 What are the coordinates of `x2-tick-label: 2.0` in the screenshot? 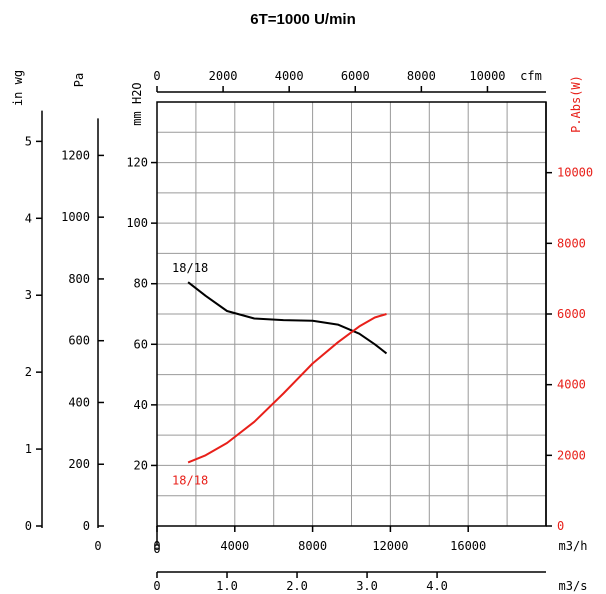 It's located at (297, 586).